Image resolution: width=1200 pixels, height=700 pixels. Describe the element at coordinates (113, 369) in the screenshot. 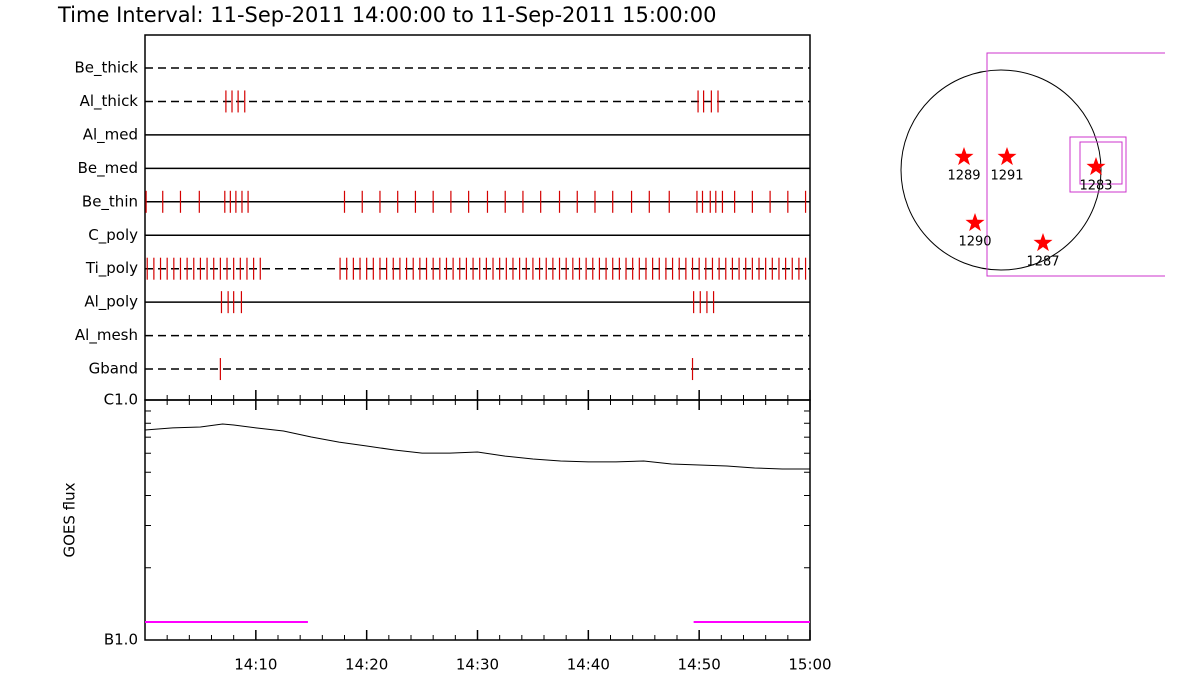

I see `filter-label: Gband` at that location.